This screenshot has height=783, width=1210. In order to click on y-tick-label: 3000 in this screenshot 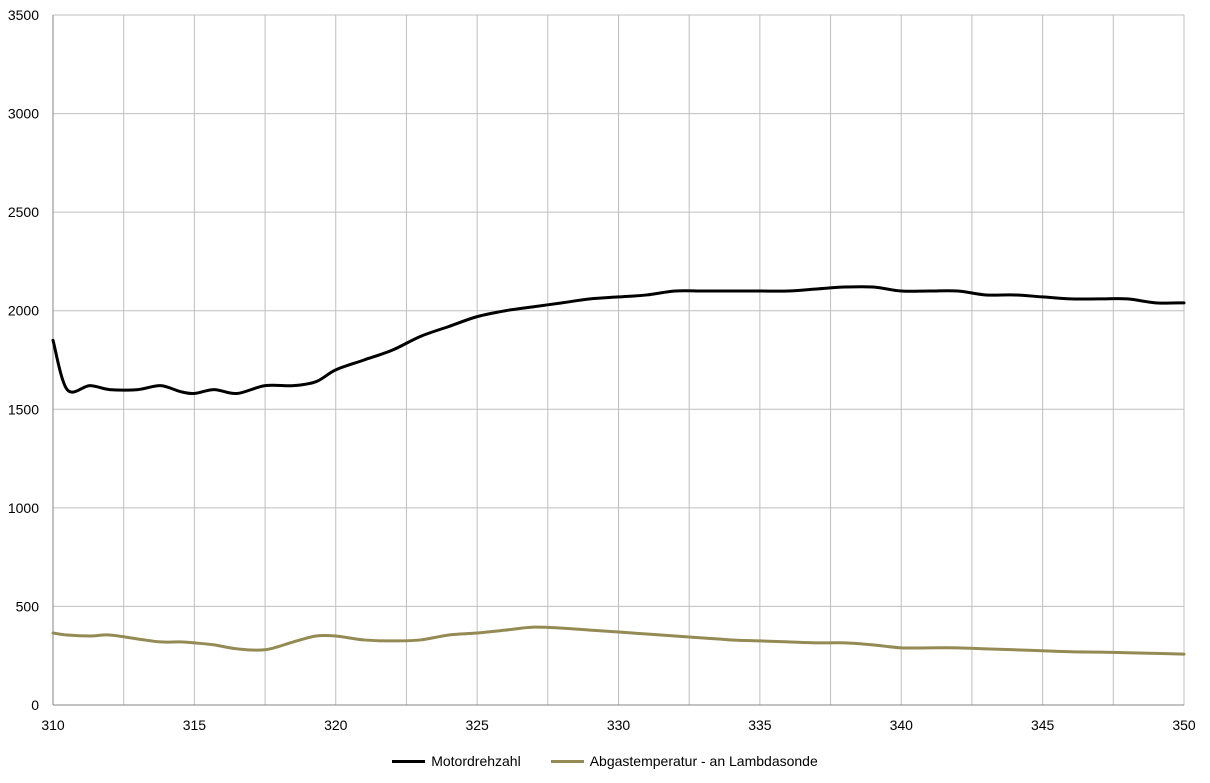, I will do `click(23, 114)`.